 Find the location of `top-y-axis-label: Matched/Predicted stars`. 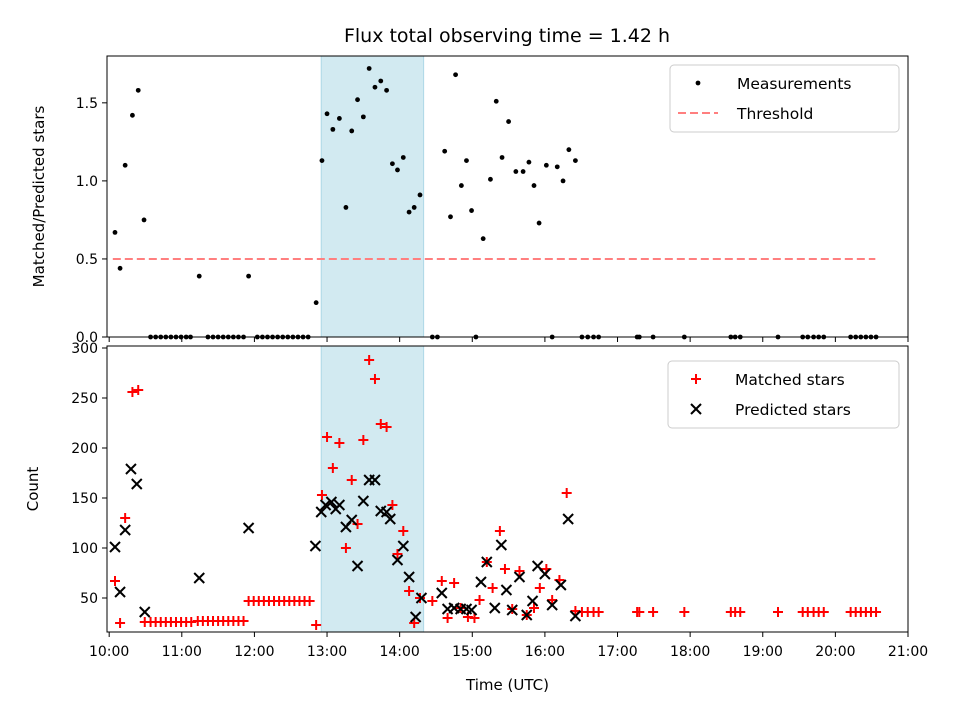

top-y-axis-label: Matched/Predicted stars is located at coordinates (39, 197).